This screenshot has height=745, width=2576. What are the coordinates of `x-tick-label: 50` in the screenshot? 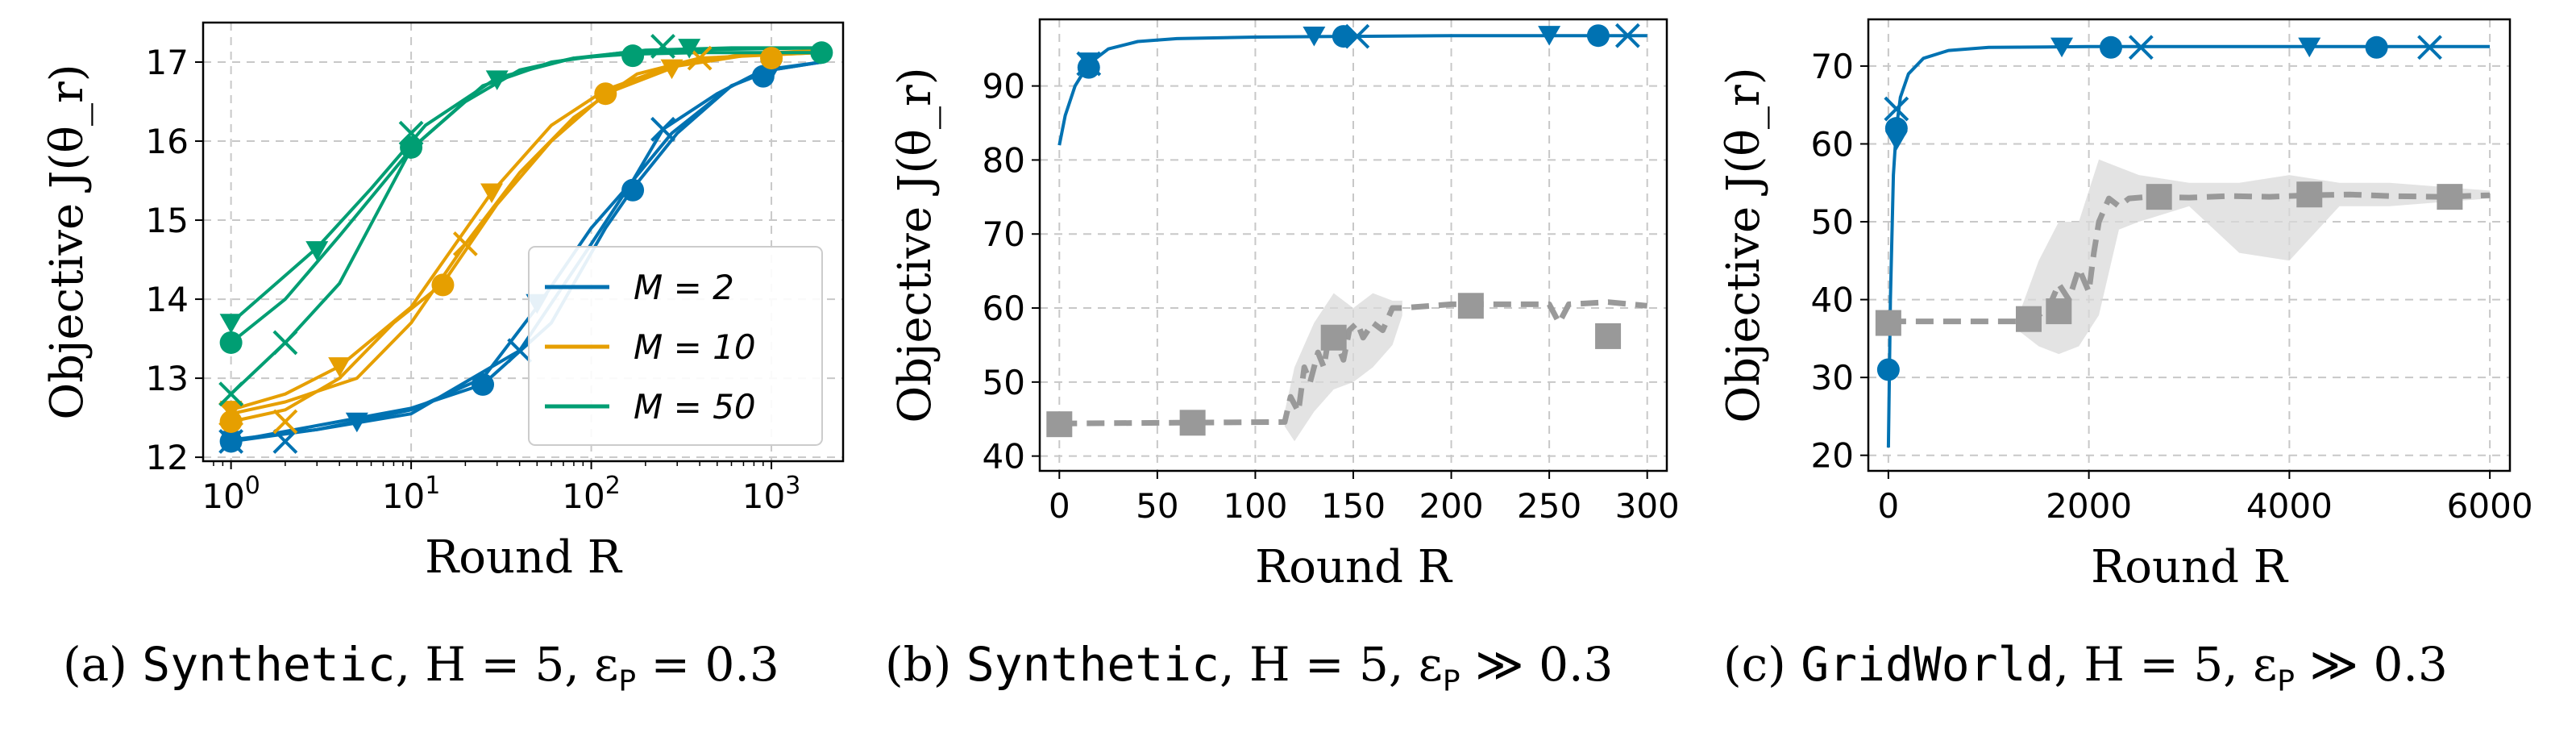 It's located at (1157, 506).